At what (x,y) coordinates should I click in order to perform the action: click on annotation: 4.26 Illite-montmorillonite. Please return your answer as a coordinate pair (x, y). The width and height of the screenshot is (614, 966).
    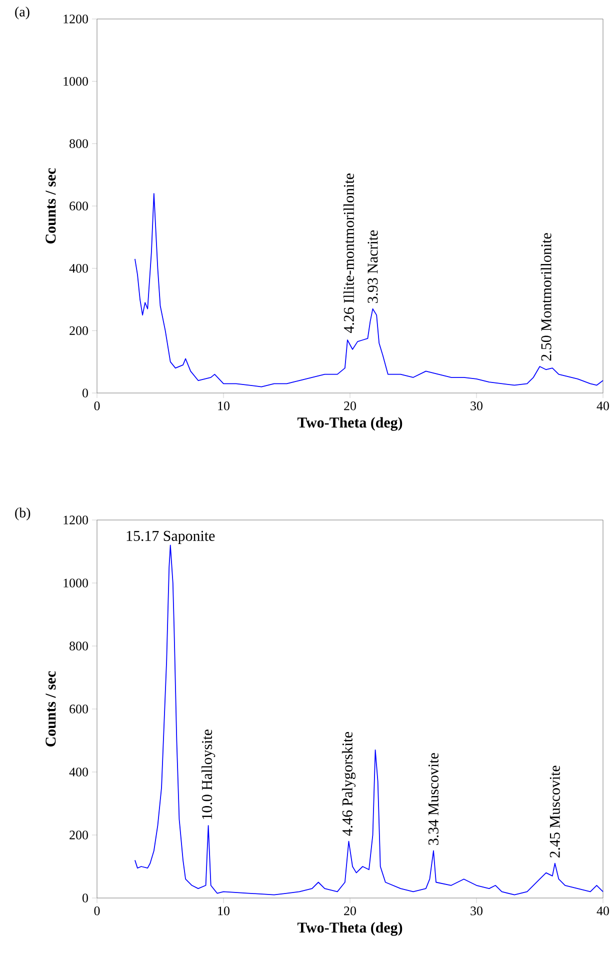
    Looking at the image, I should click on (348, 253).